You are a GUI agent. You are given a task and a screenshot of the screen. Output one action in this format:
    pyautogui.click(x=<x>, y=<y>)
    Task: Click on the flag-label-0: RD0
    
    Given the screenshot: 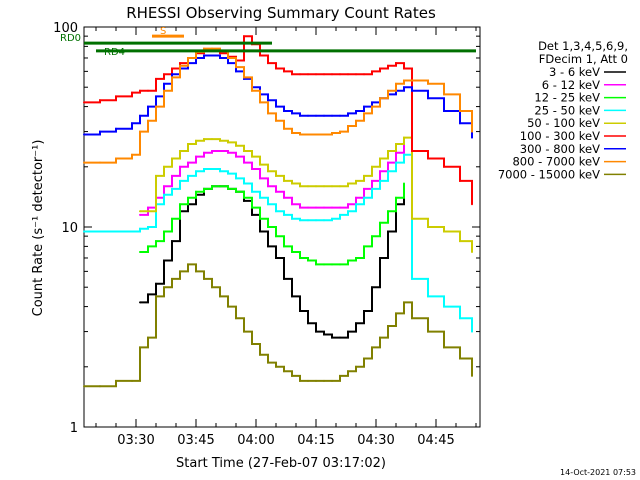 What is the action you would take?
    pyautogui.click(x=70, y=38)
    